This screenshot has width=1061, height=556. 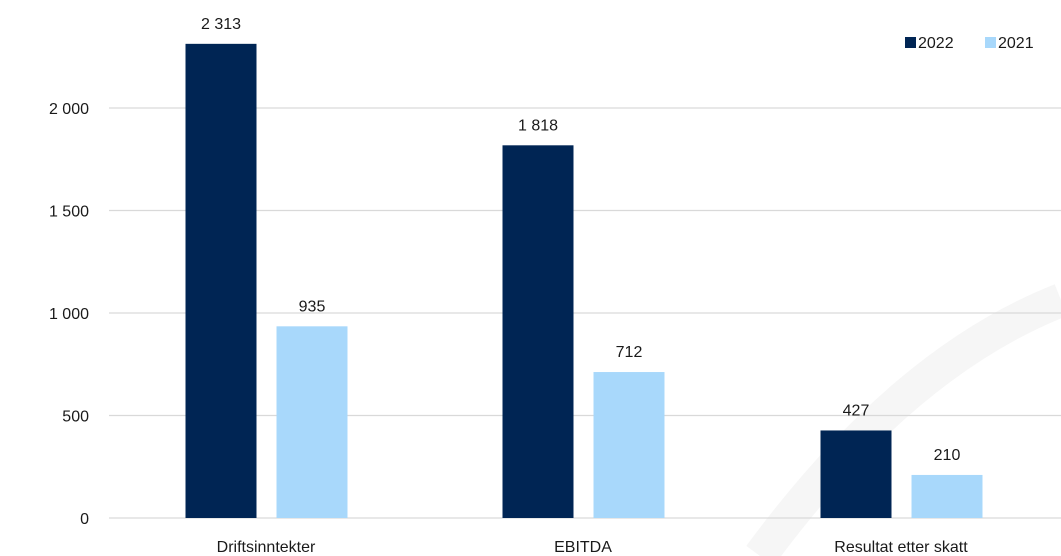 I want to click on background-watermark-arc, so click(x=903, y=420).